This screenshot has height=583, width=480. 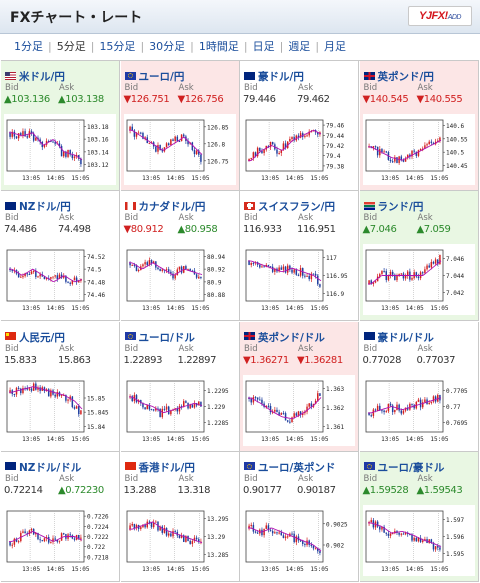 What do you see at coordinates (71, 46) in the screenshot?
I see `tab-timeframe: 5分足` at bounding box center [71, 46].